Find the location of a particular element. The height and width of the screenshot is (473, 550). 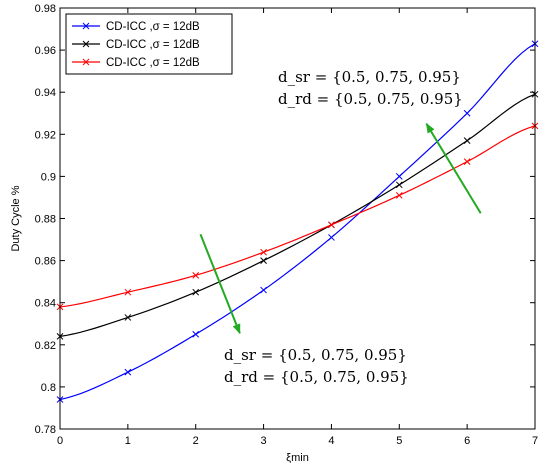

y-tick-label: 0.86 is located at coordinates (45, 262).